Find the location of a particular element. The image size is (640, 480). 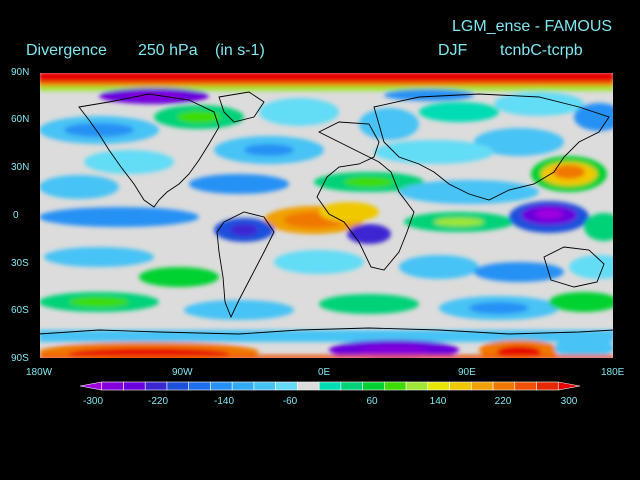

north-polar-orange-band is located at coordinates (326, 85).